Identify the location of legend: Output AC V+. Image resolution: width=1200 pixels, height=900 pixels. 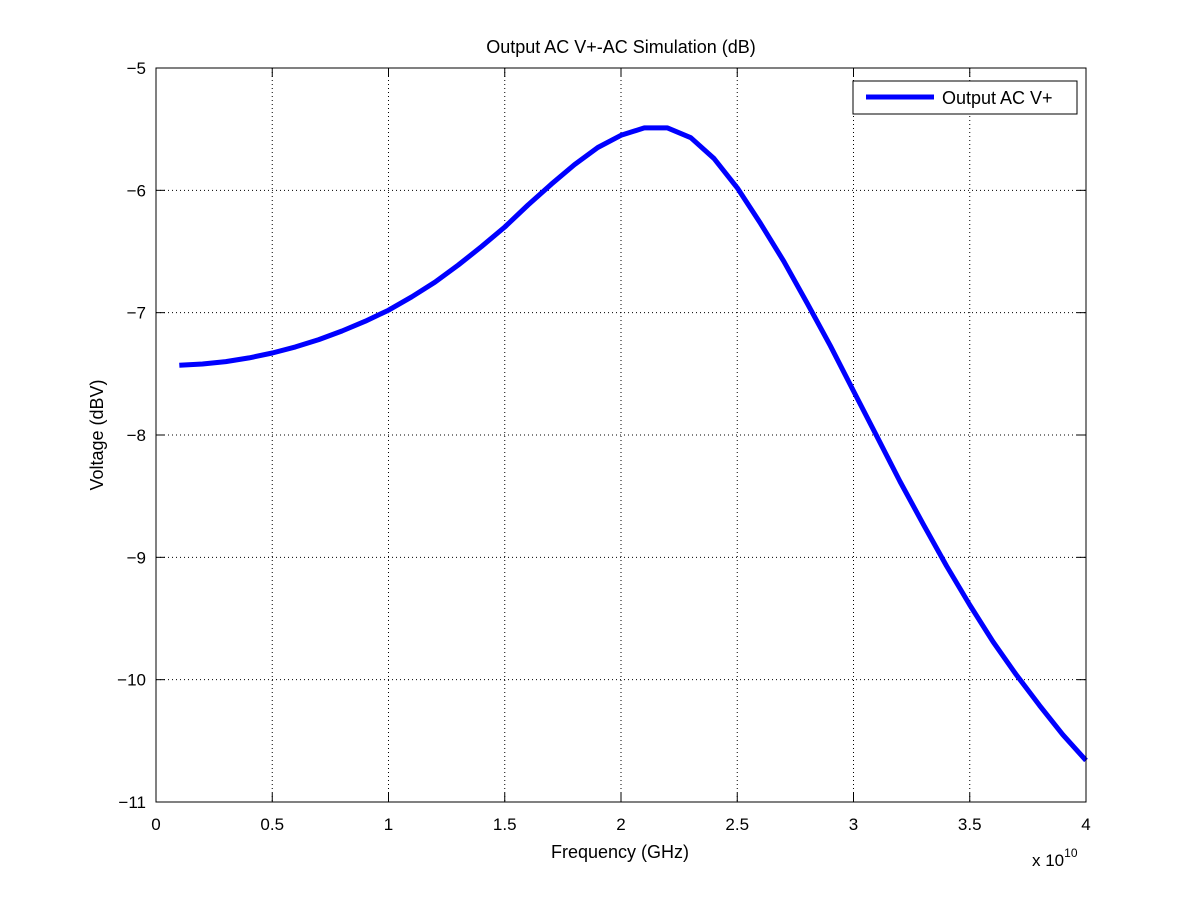
(965, 97).